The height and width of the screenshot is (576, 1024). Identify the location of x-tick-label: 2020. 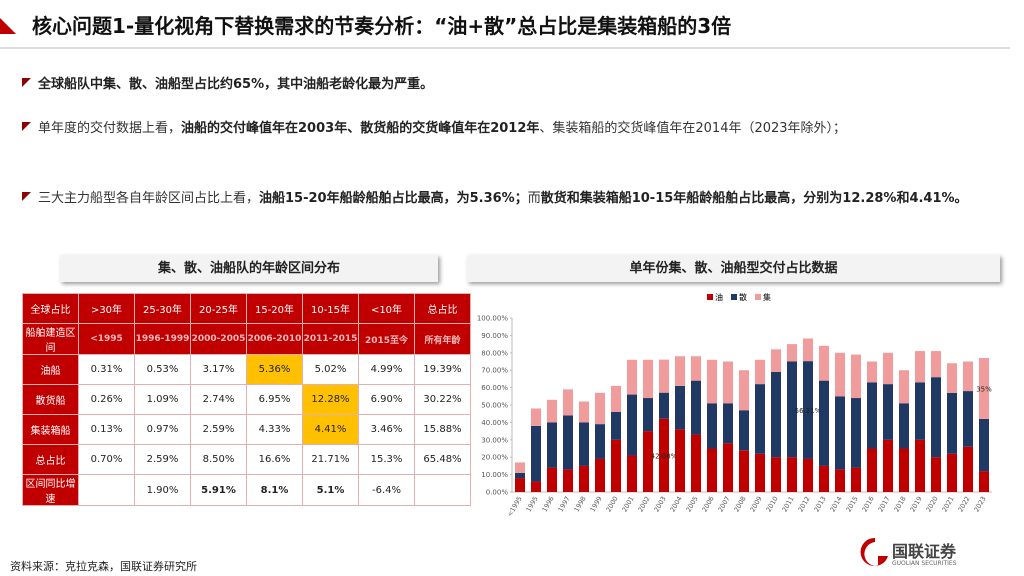
(932, 504).